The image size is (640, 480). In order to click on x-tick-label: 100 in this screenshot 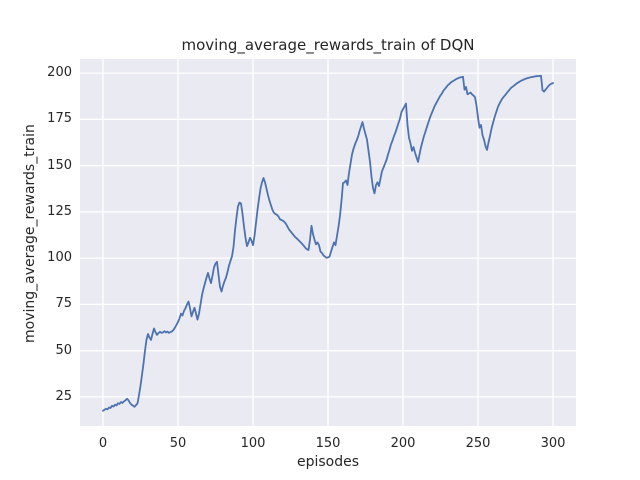, I will do `click(253, 443)`.